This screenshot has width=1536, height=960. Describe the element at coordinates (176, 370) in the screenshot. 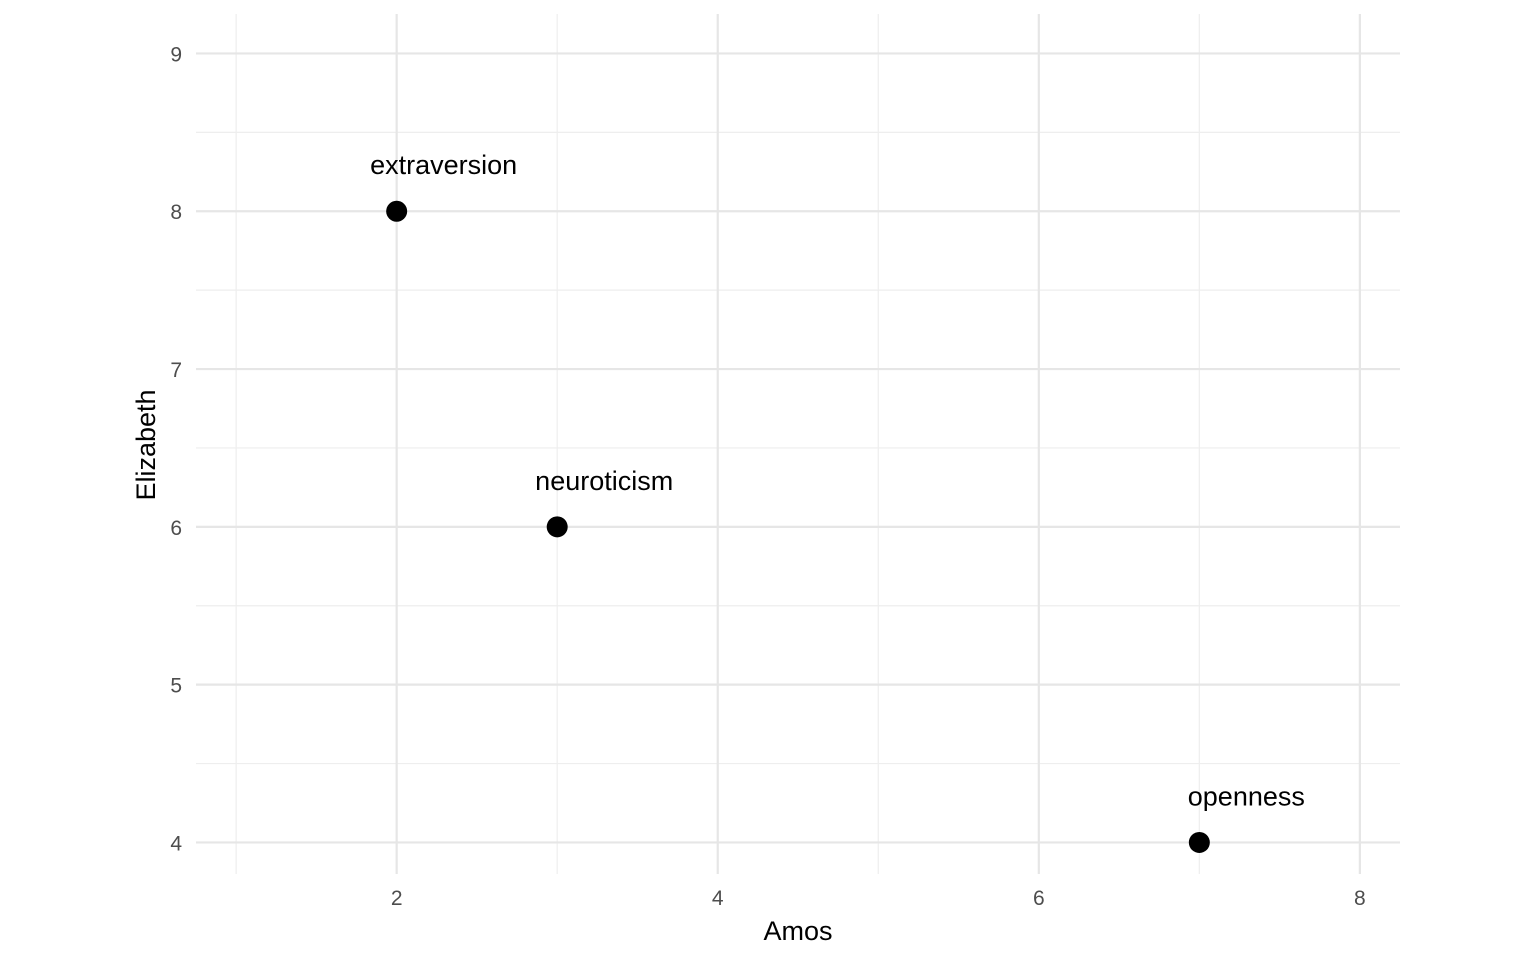

I see `y-tick-label: 7` at that location.